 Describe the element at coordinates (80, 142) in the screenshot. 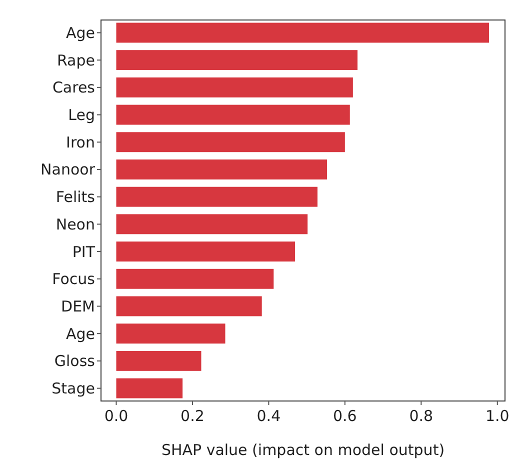

I see `y-tick-label: Iron` at that location.